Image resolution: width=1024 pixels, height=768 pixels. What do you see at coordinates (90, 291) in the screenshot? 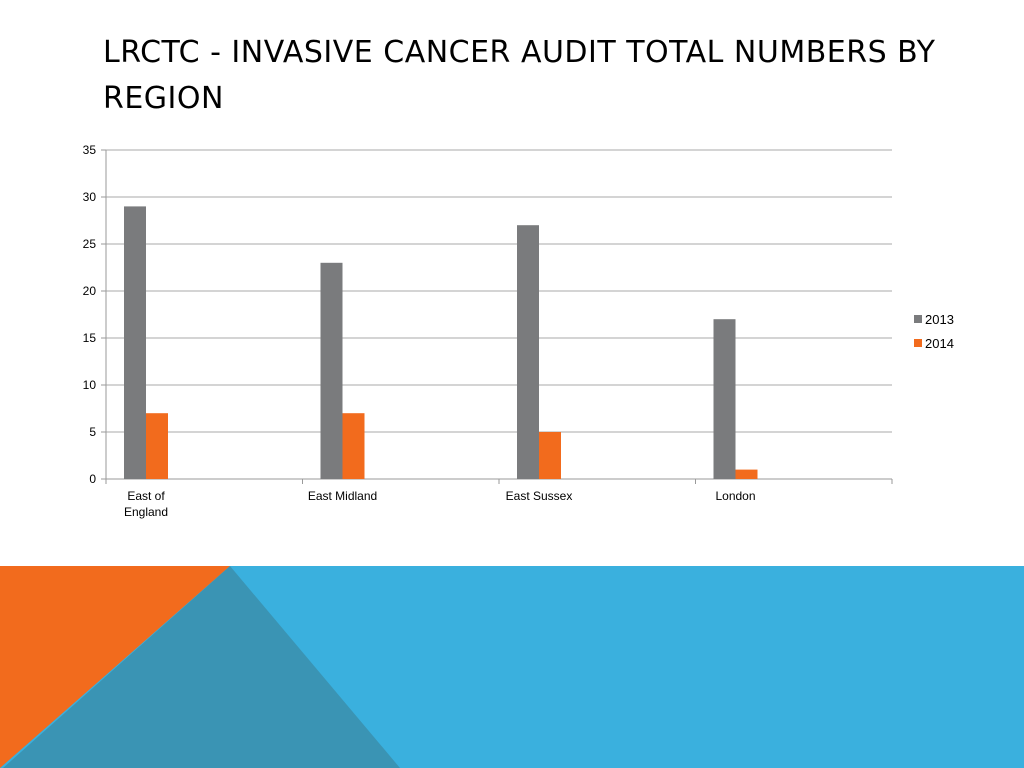
I see `y-tick-label: 20` at bounding box center [90, 291].